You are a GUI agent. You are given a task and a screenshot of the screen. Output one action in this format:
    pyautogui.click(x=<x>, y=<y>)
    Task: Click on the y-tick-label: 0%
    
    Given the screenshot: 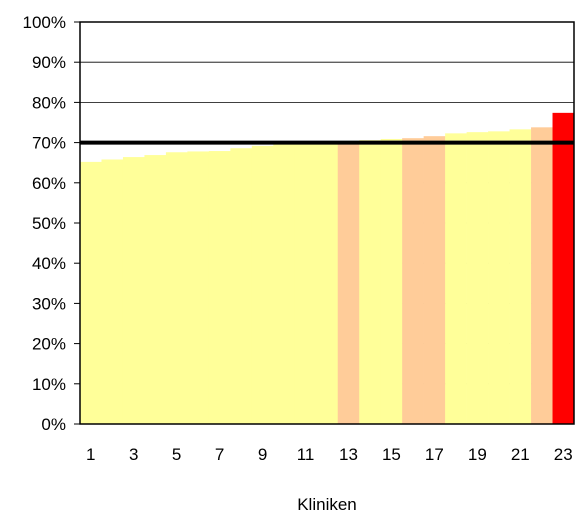 What is the action you would take?
    pyautogui.click(x=53, y=424)
    